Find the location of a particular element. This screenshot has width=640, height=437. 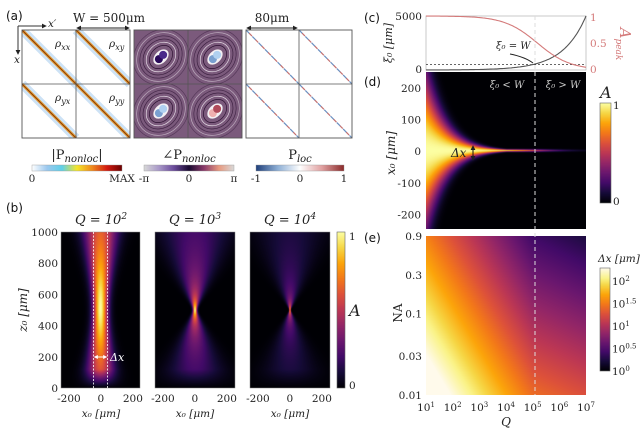

b-ylabel: z₀ [μm] is located at coordinates (23, 310).